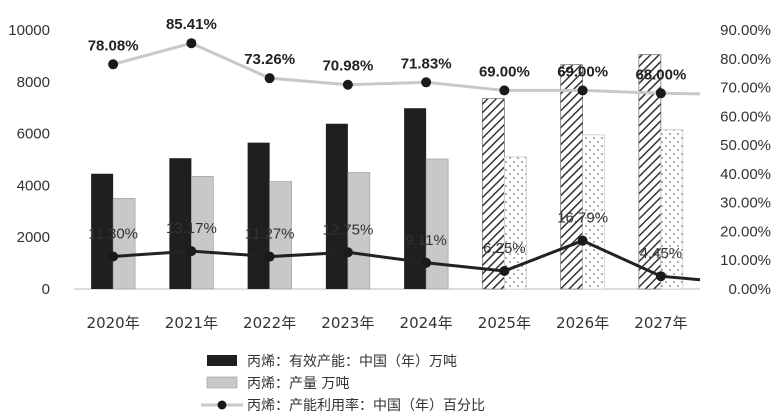 This screenshot has width=779, height=419. I want to click on right-axis-tick-label: 40.00%, so click(745, 174).